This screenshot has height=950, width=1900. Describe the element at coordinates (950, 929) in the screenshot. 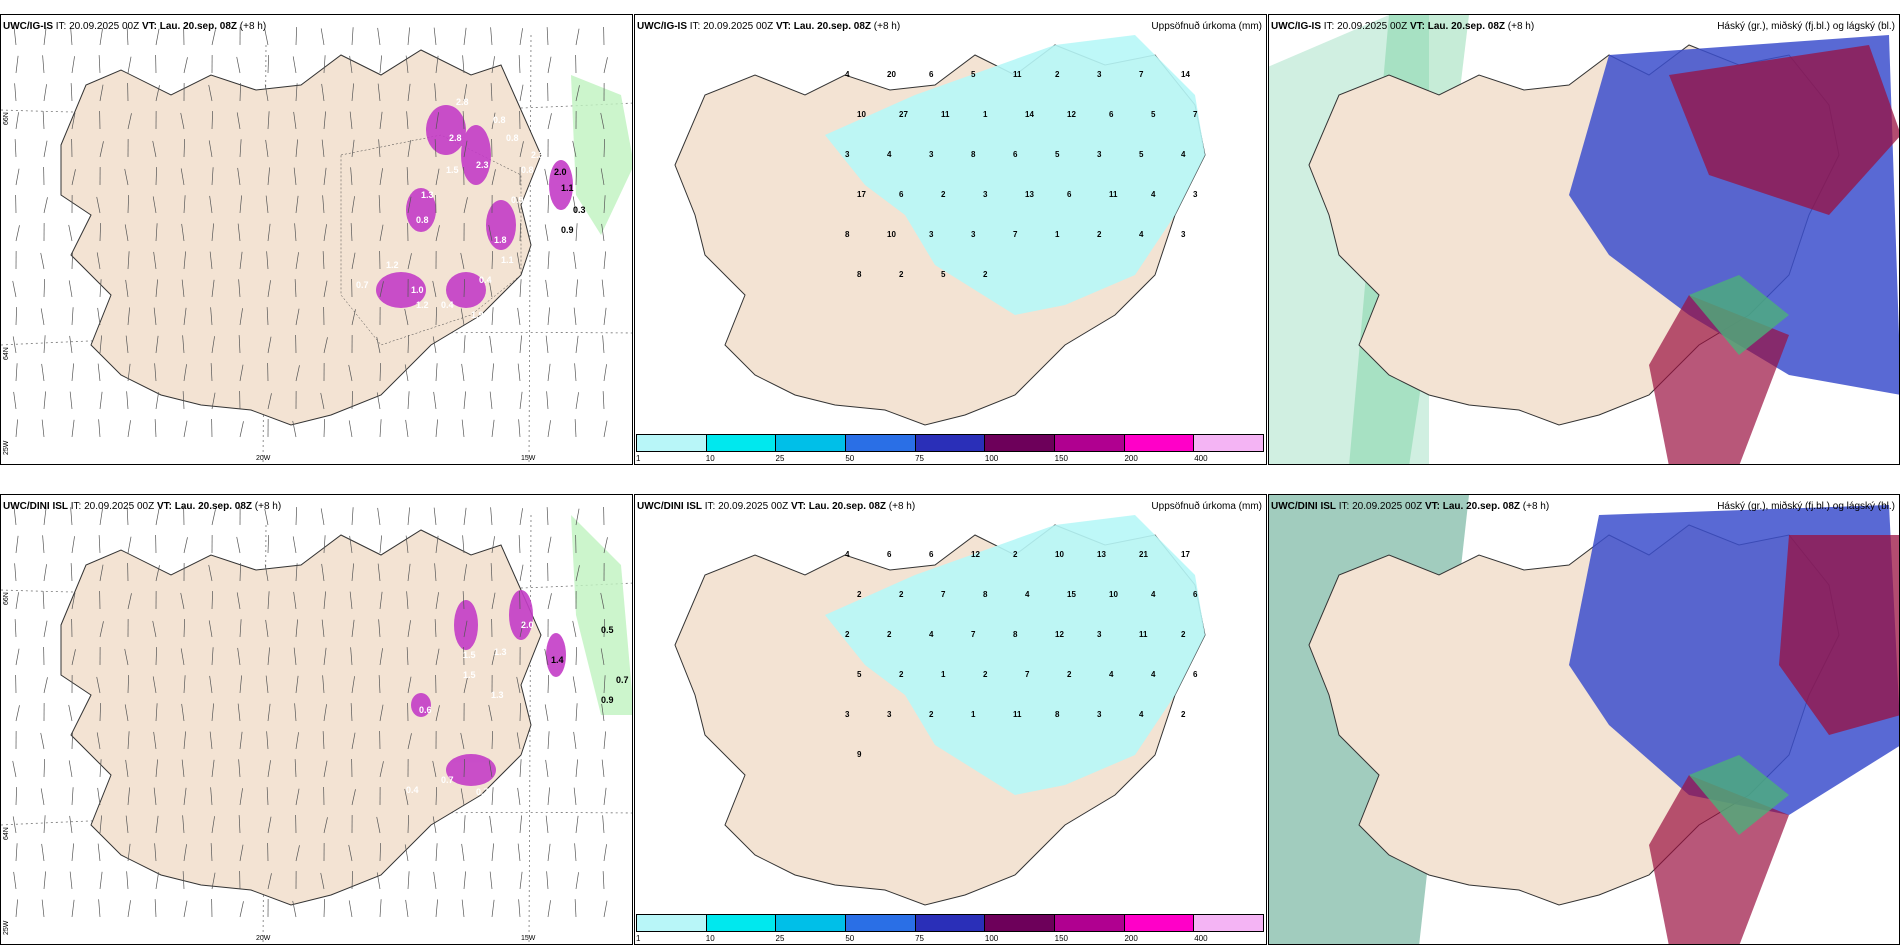

I see `legend-row2: 1 10 25 50 75 100 150 200 400` at that location.